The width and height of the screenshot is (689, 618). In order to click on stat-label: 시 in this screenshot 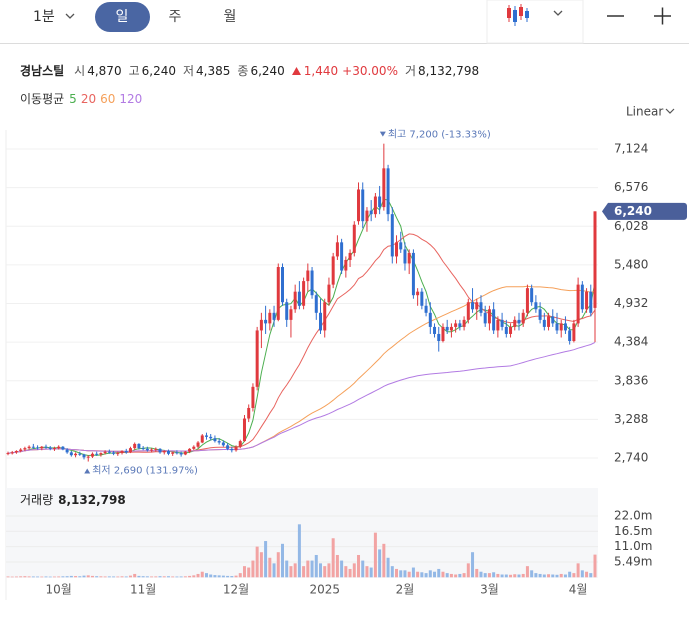, I will do `click(80, 71)`.